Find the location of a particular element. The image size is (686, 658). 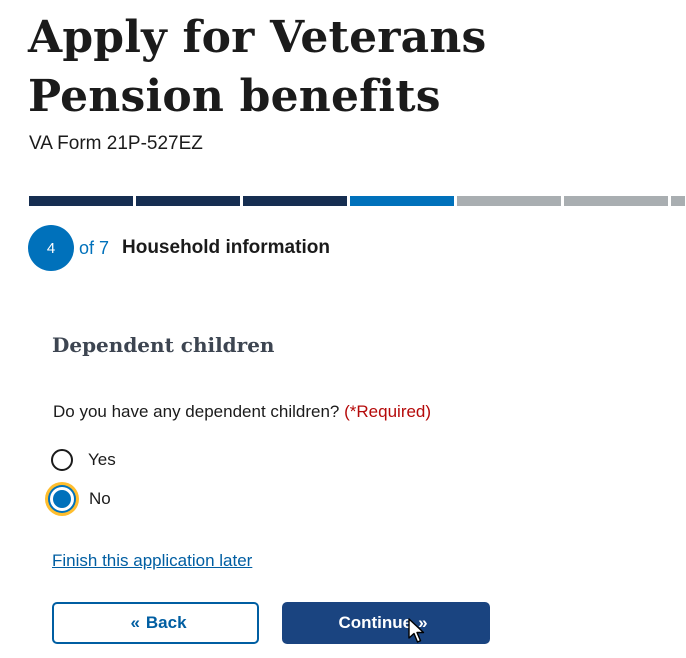

back-button-label: Back is located at coordinates (166, 622).